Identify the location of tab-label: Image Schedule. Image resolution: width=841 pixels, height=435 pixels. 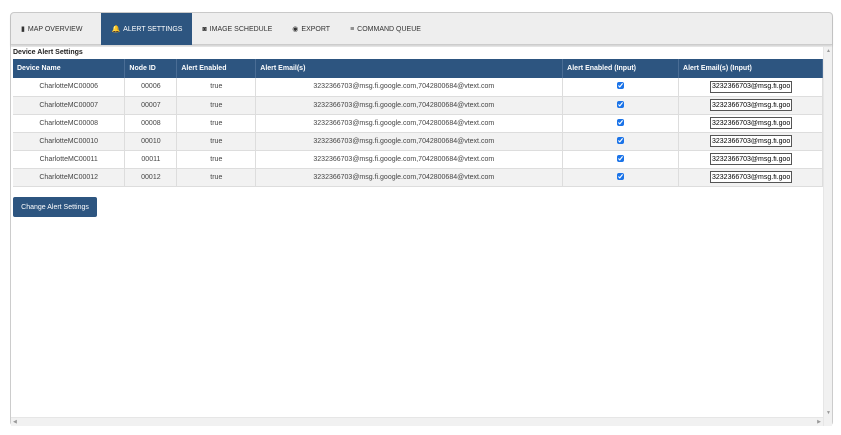
(241, 29).